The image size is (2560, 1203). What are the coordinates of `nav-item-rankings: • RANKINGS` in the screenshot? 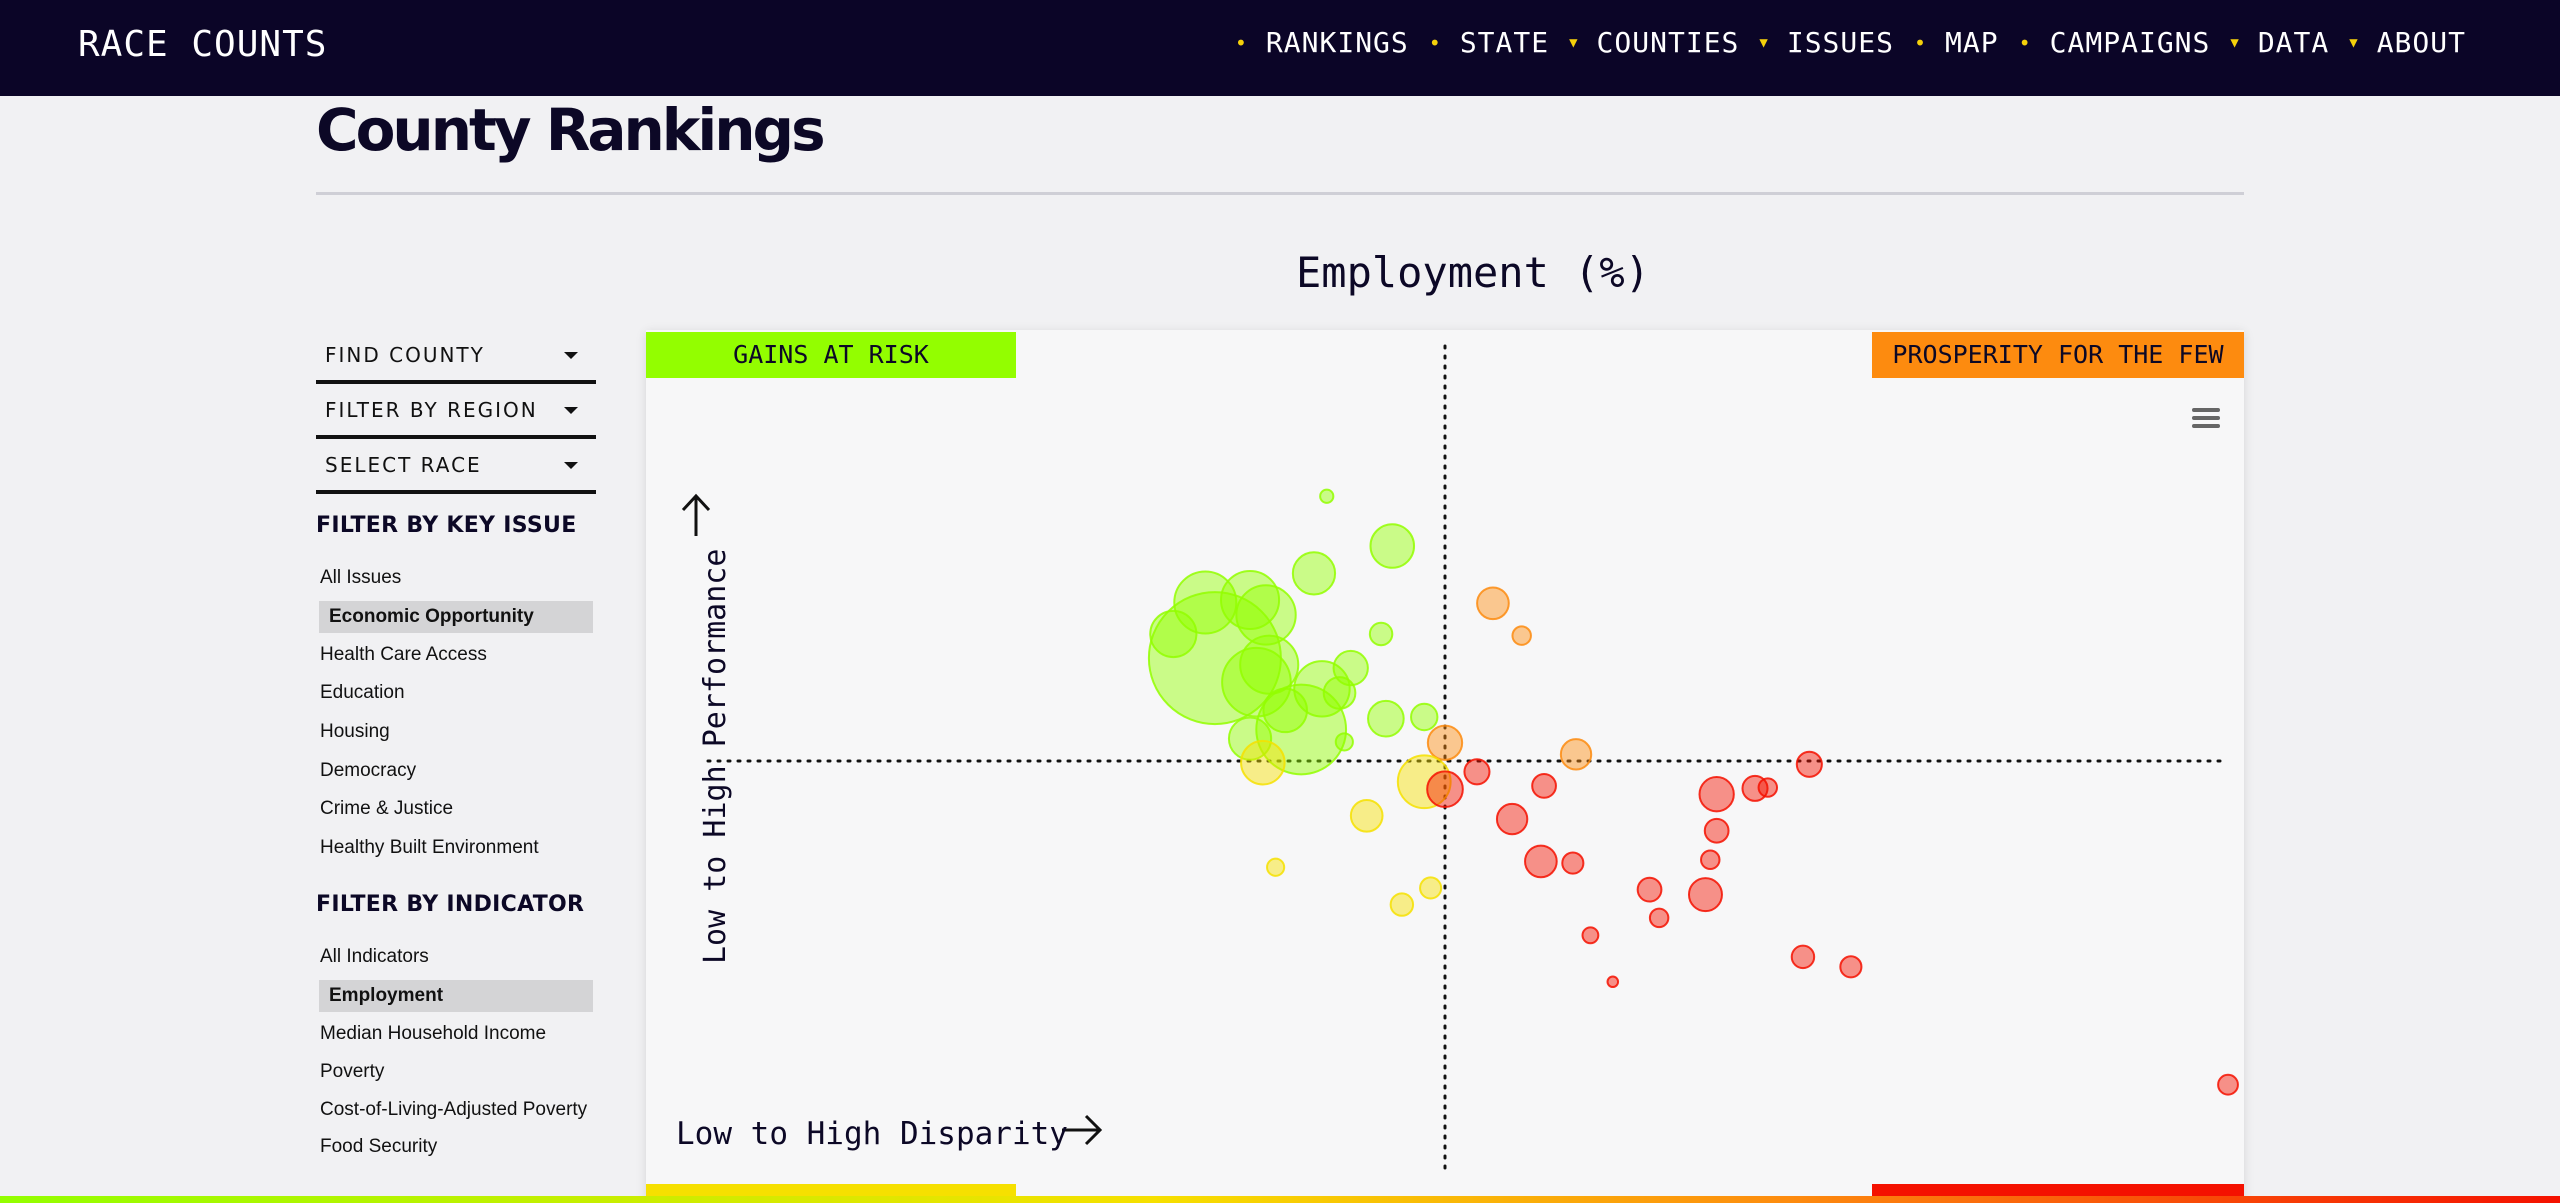 It's located at (1322, 42).